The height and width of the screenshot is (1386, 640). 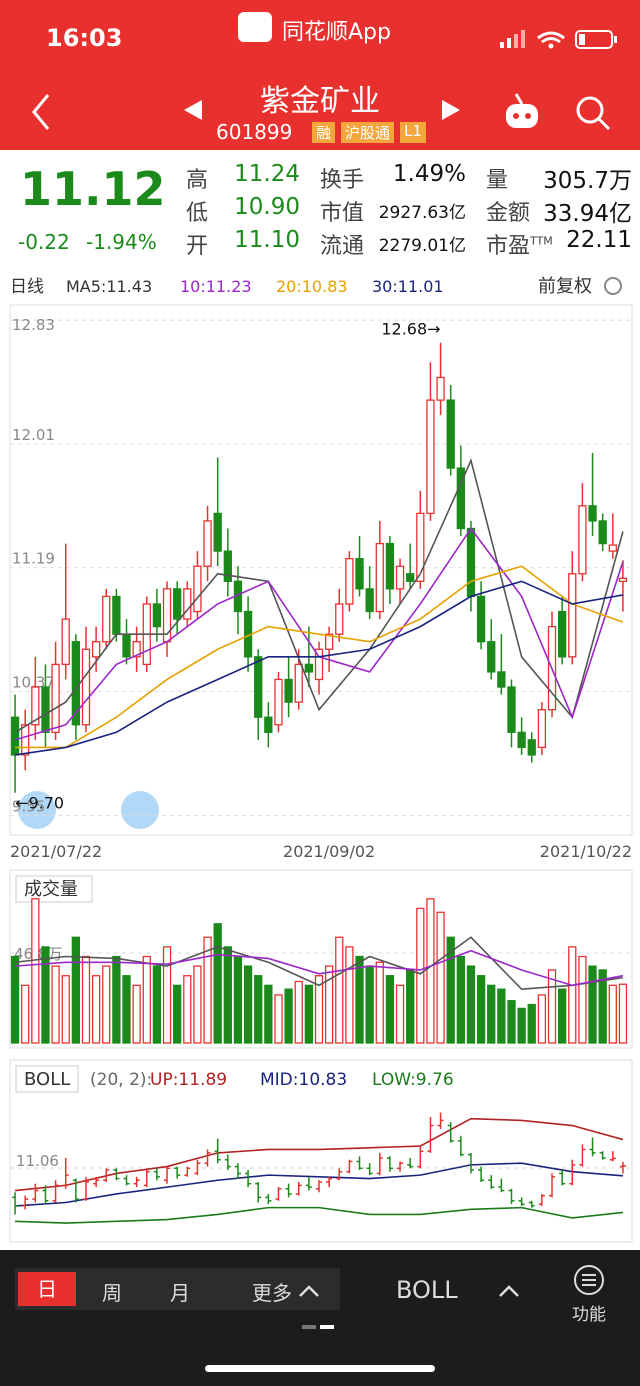 I want to click on field-label: 市盈TTM, so click(x=519, y=246).